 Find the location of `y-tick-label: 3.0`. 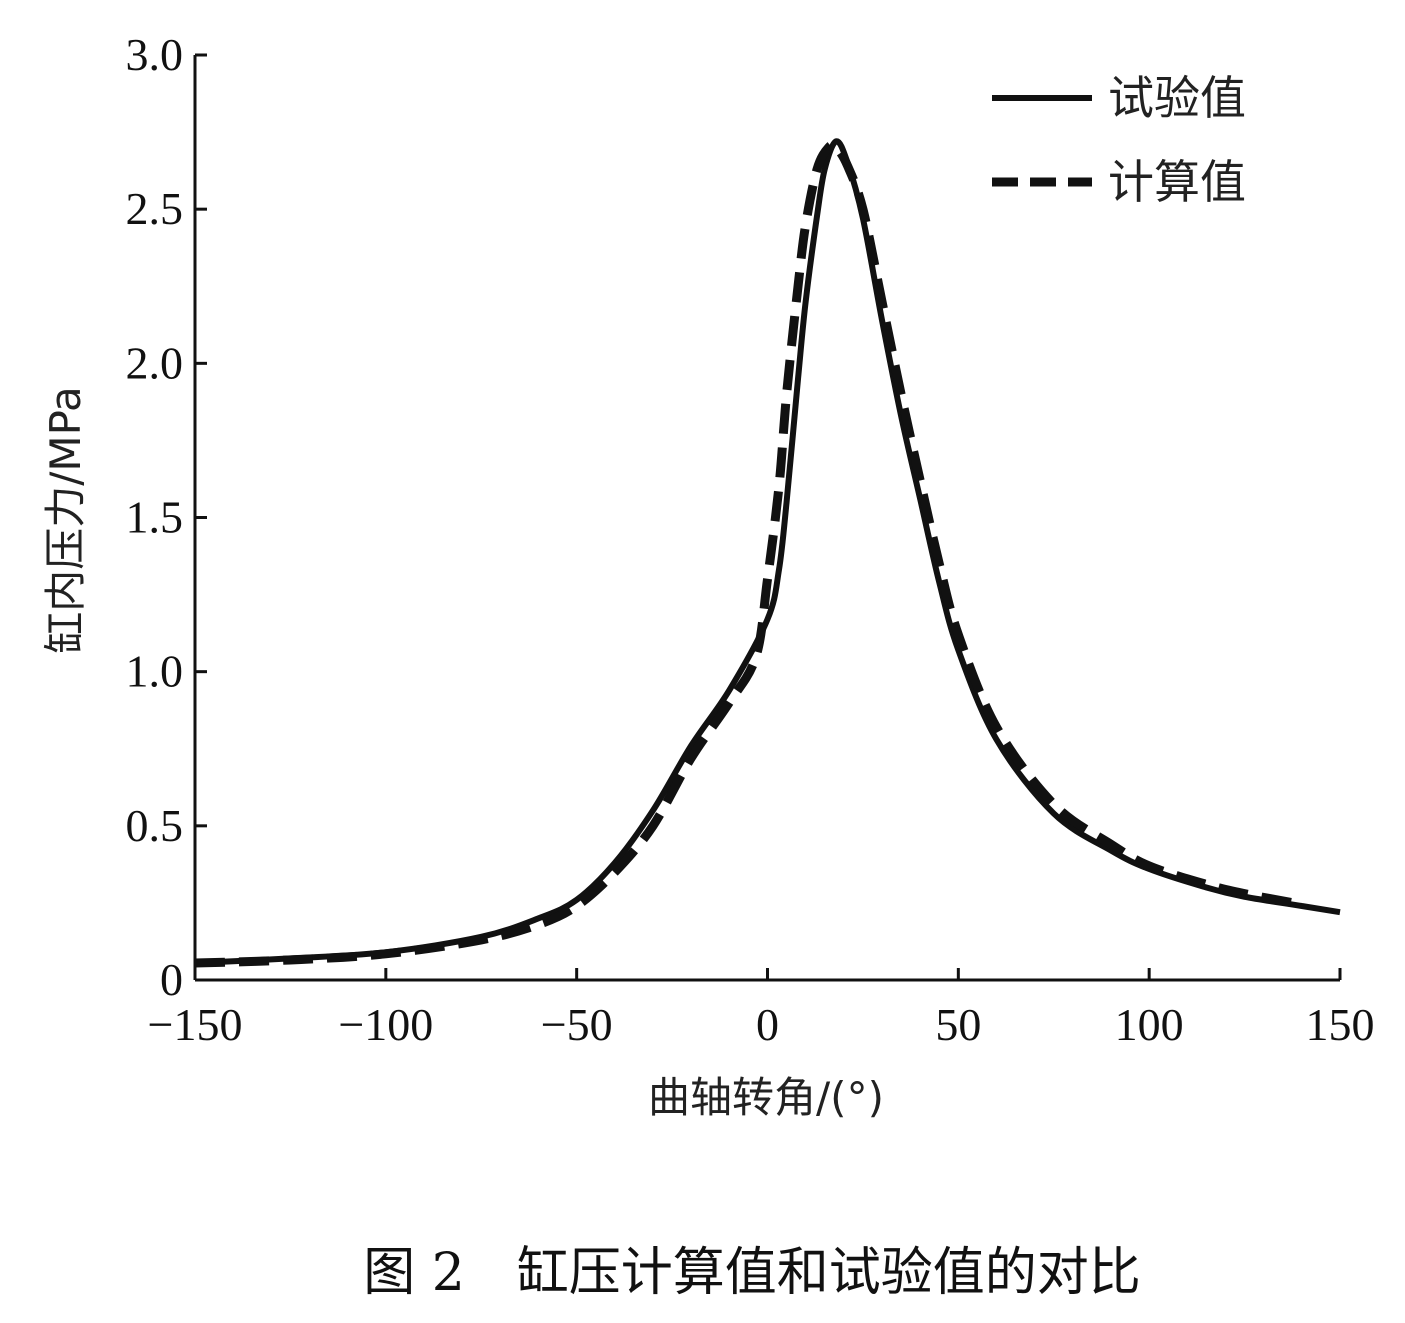

y-tick-label: 3.0 is located at coordinates (155, 54).